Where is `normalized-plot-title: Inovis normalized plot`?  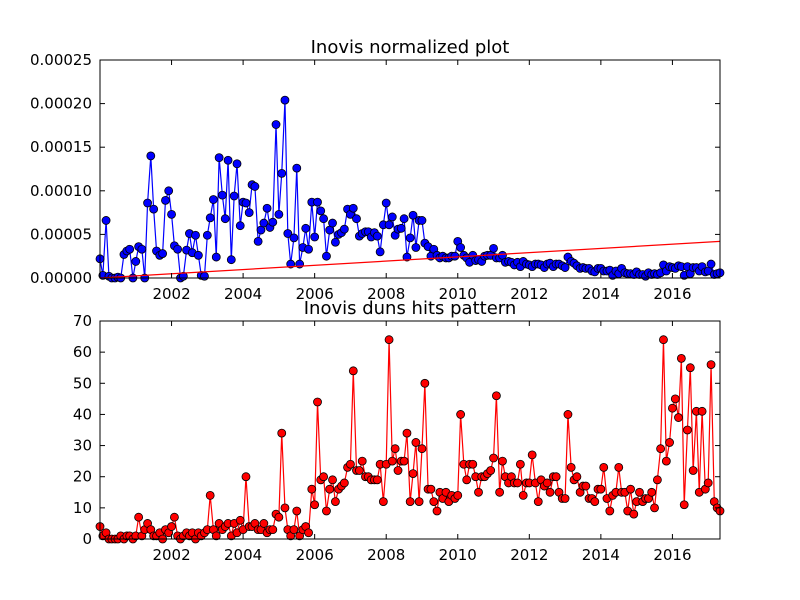 normalized-plot-title: Inovis normalized plot is located at coordinates (410, 47).